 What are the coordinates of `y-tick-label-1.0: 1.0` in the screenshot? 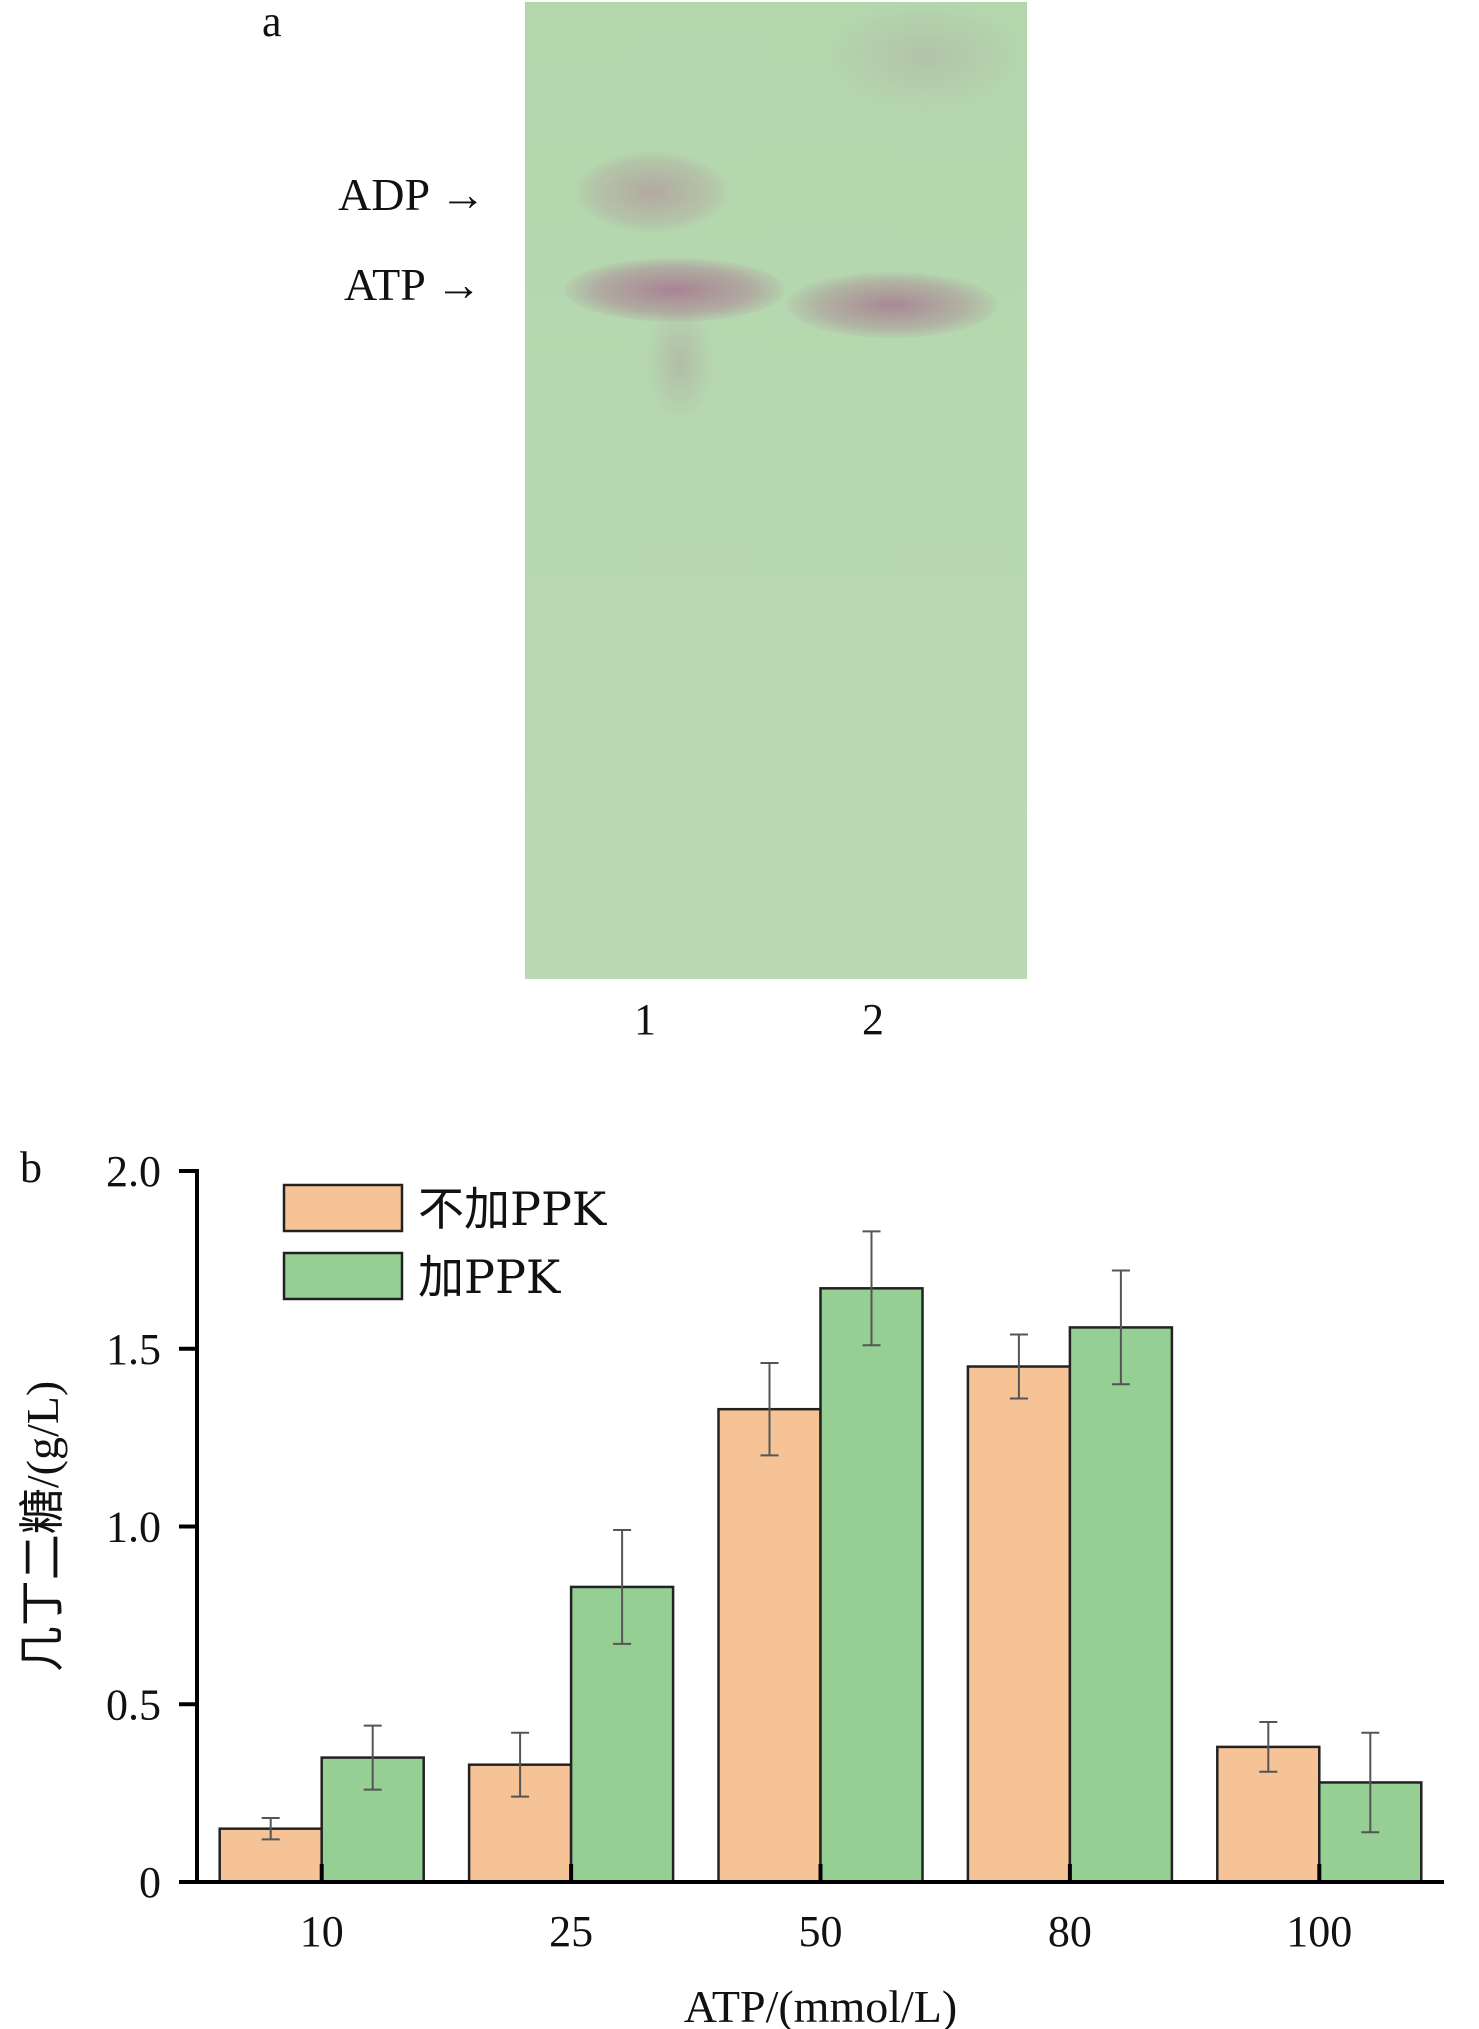 It's located at (133, 1527).